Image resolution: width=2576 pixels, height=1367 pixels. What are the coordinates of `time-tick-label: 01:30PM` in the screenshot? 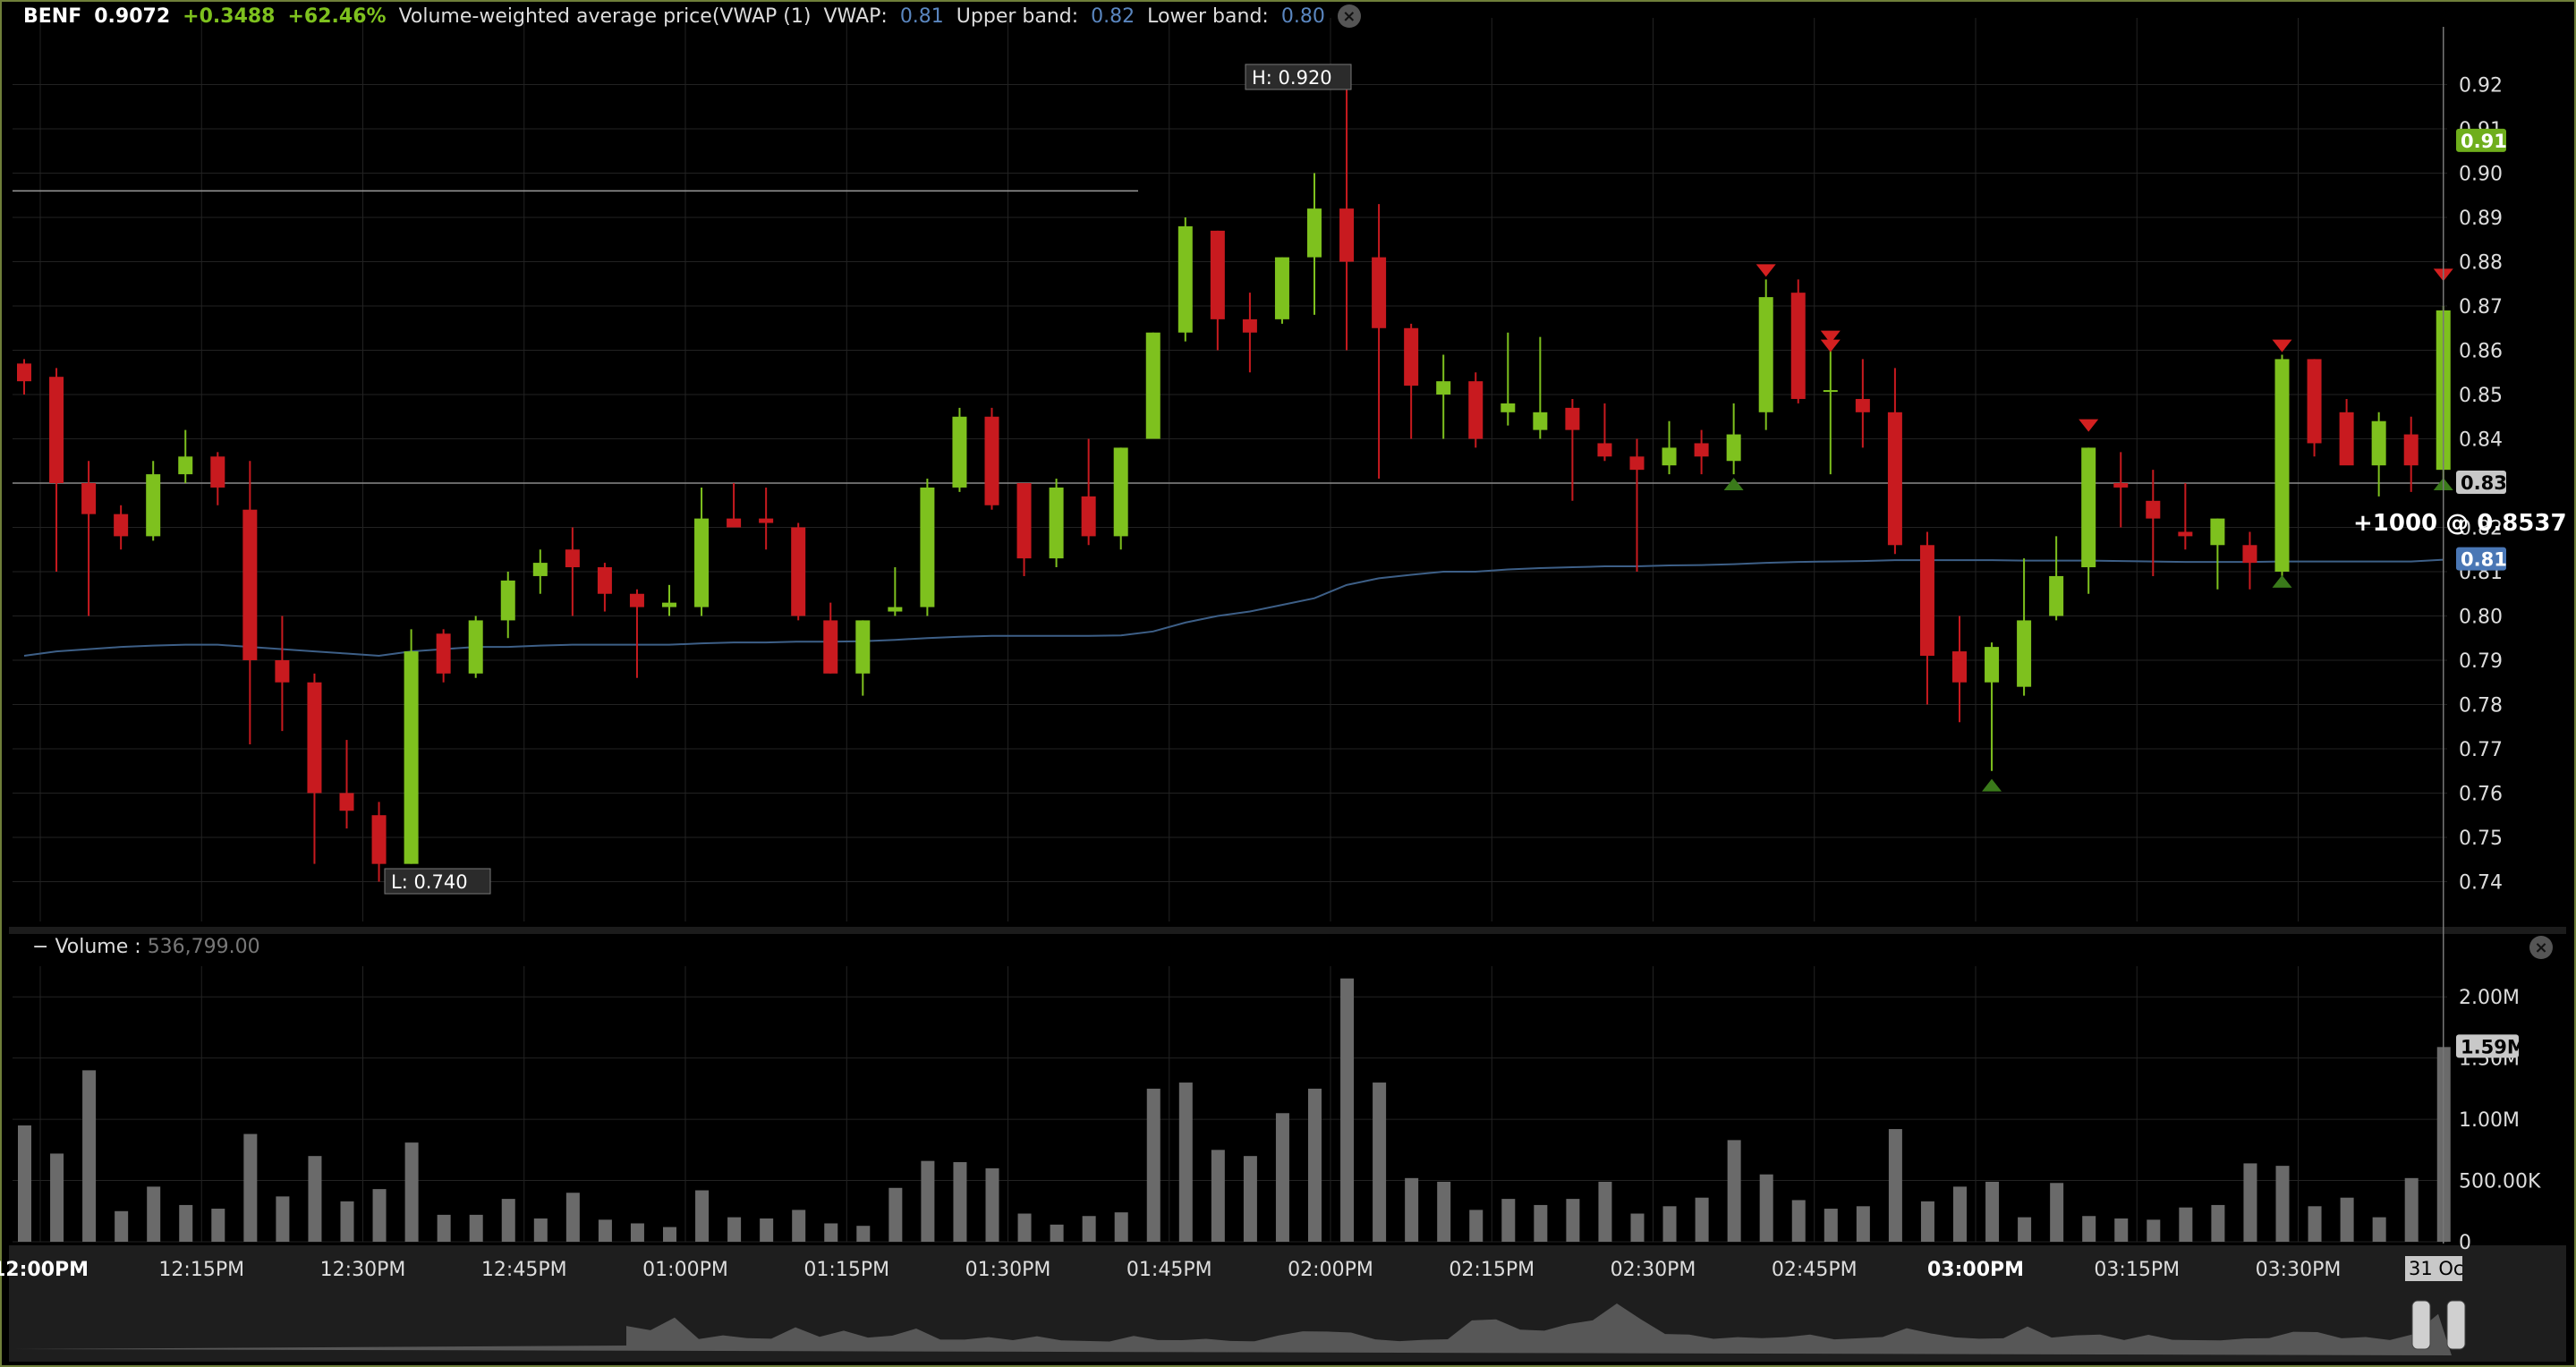 It's located at (1008, 1270).